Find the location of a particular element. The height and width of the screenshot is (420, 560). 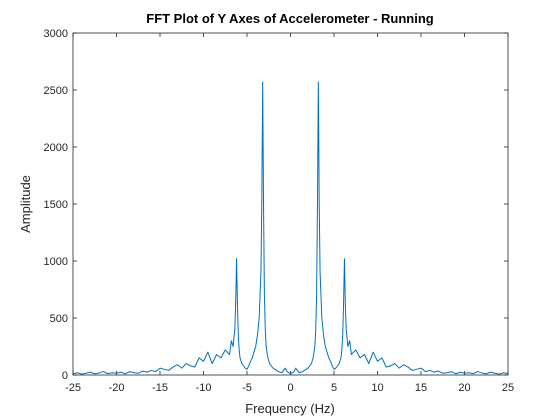

x-axis-label: Frequency (Hz) is located at coordinates (290, 408).